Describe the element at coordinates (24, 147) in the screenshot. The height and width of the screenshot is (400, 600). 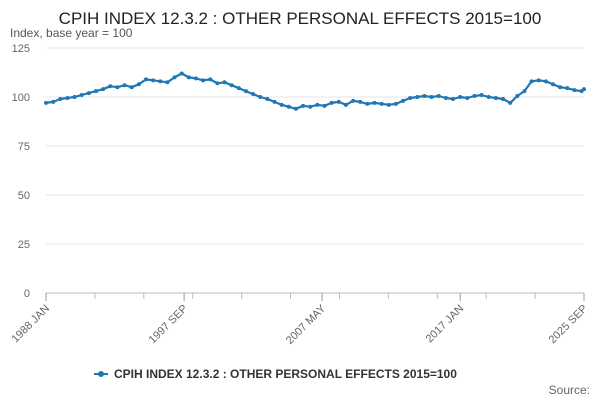
I see `y-tick-label: 75` at that location.